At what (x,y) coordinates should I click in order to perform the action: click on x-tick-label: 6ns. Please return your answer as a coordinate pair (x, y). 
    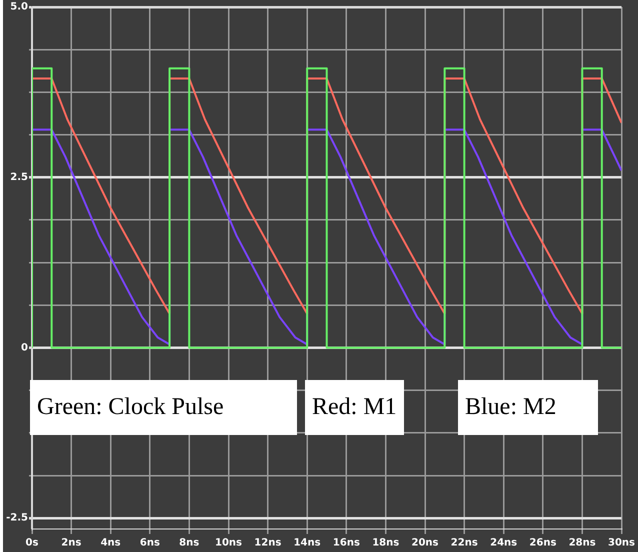
    Looking at the image, I should click on (150, 543).